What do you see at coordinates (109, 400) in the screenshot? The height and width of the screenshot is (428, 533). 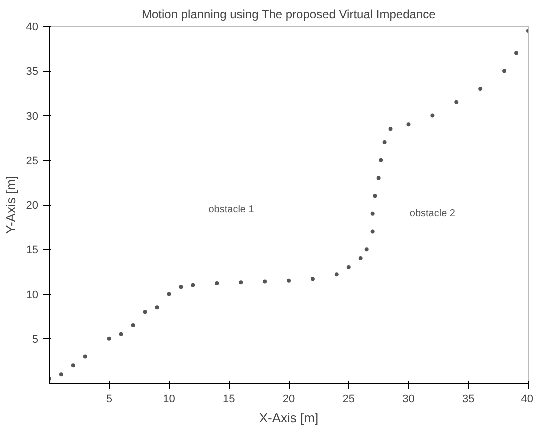 I see `x-tick-label: 5` at bounding box center [109, 400].